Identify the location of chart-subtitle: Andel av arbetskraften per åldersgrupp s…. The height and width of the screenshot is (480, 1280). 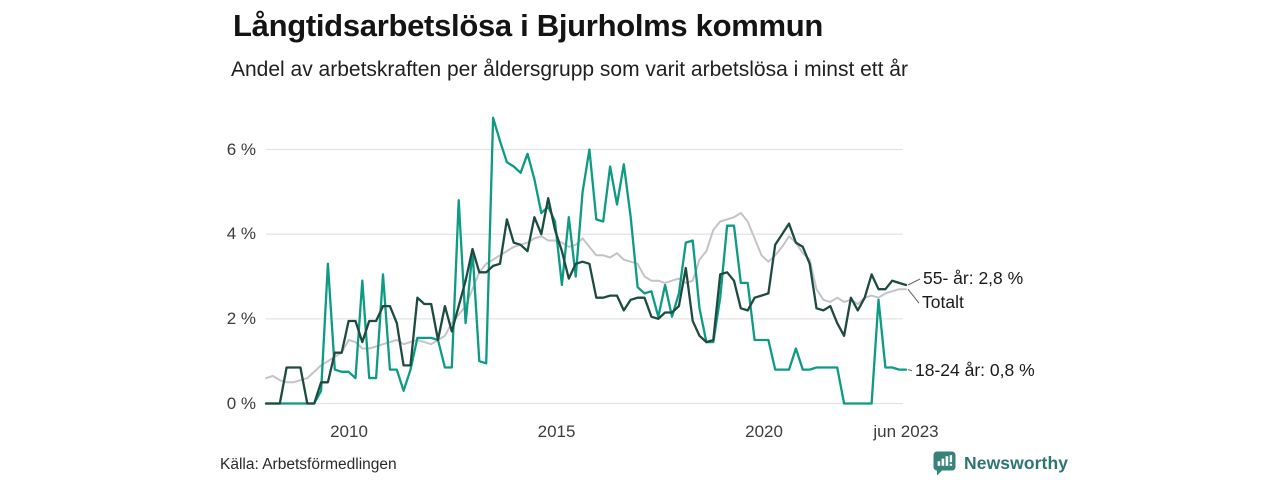
(569, 69).